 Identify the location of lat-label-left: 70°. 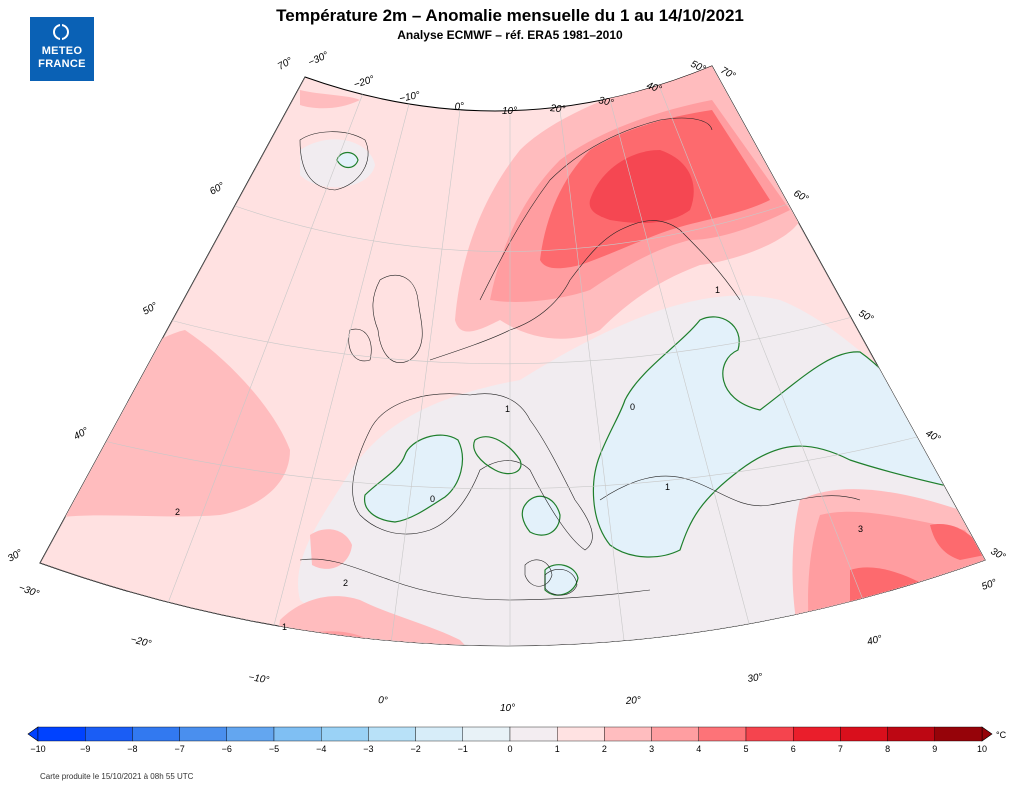
(285, 64).